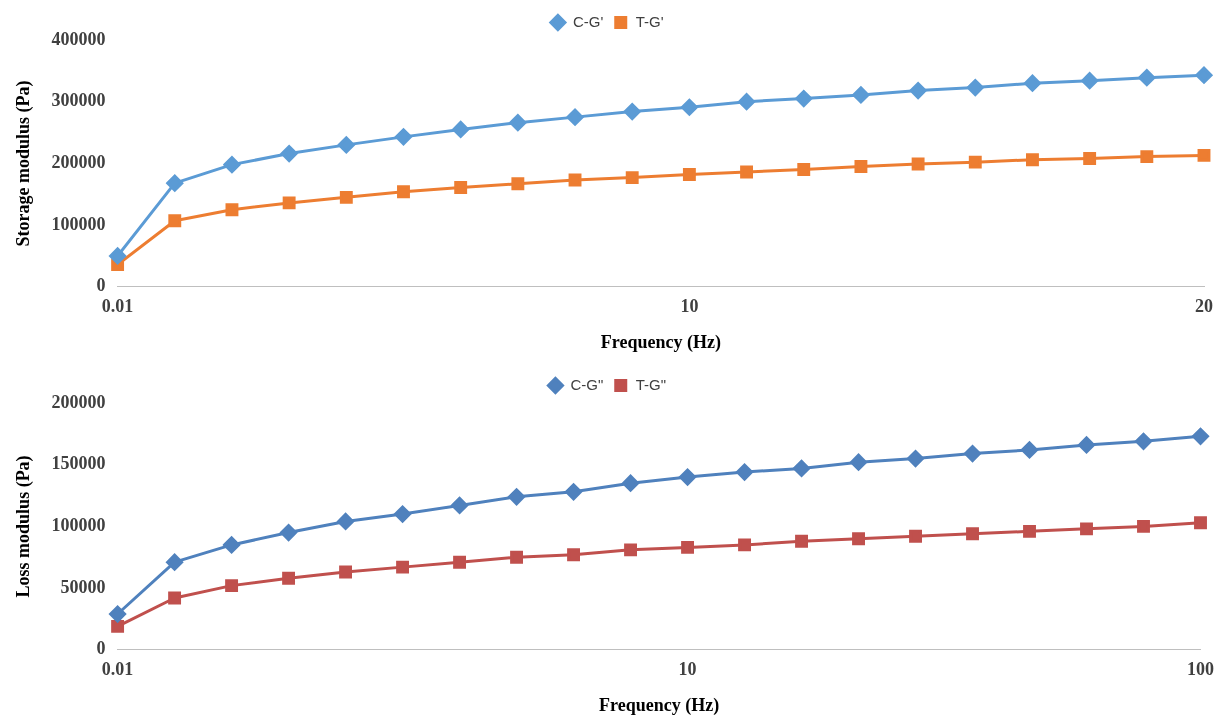  I want to click on legend-label: C-G', so click(588, 21).